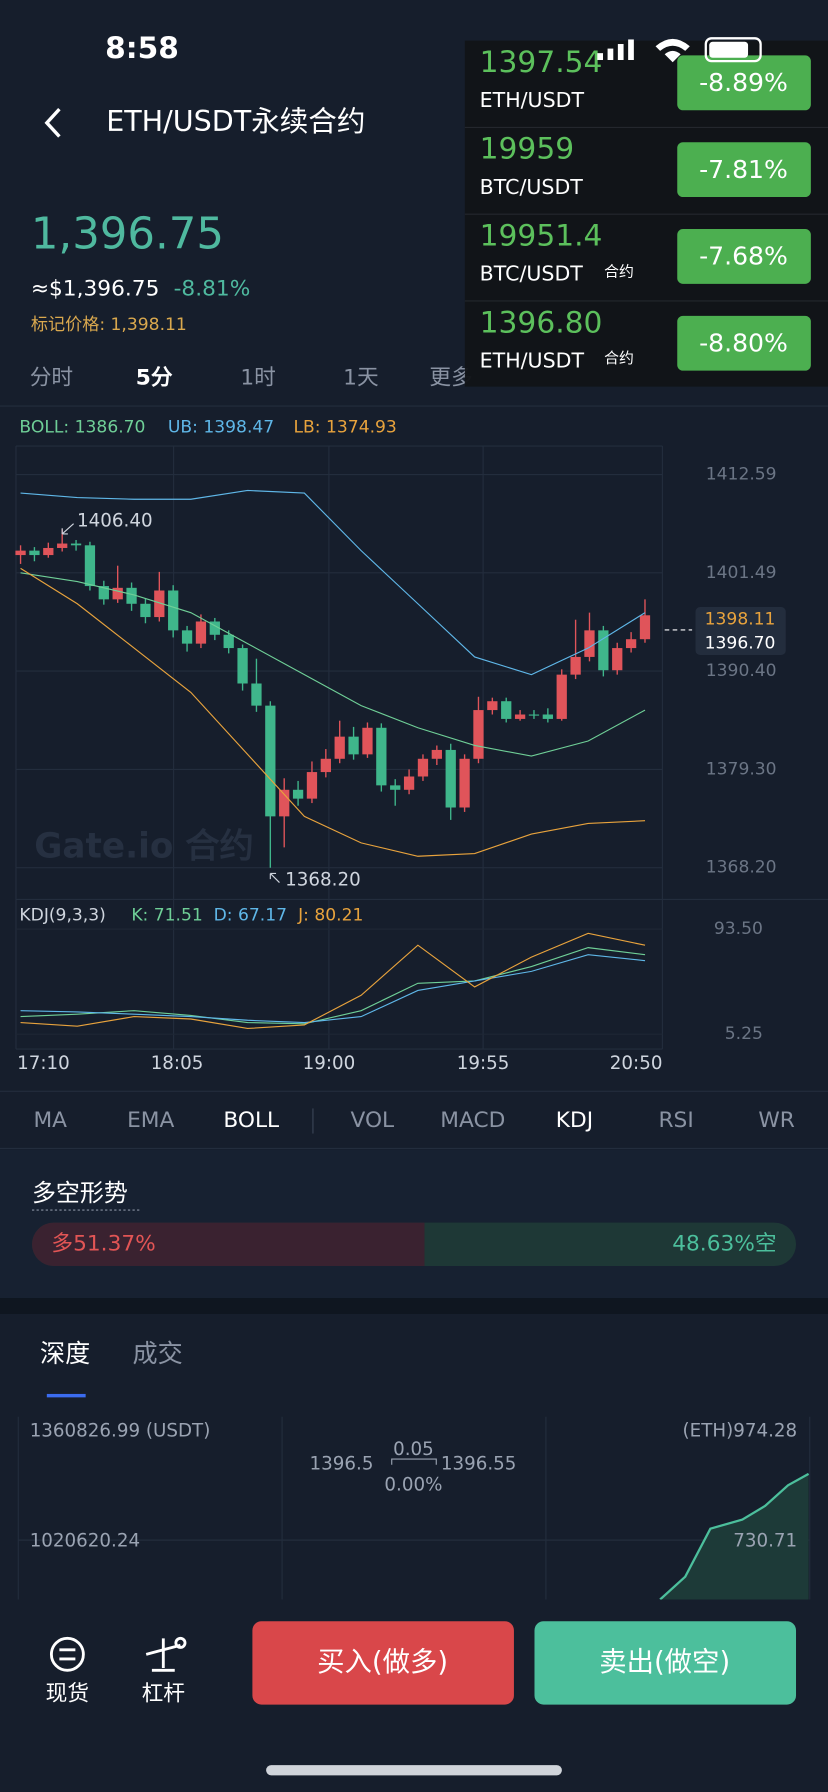  What do you see at coordinates (212, 289) in the screenshot?
I see `price-change: -8.81%` at bounding box center [212, 289].